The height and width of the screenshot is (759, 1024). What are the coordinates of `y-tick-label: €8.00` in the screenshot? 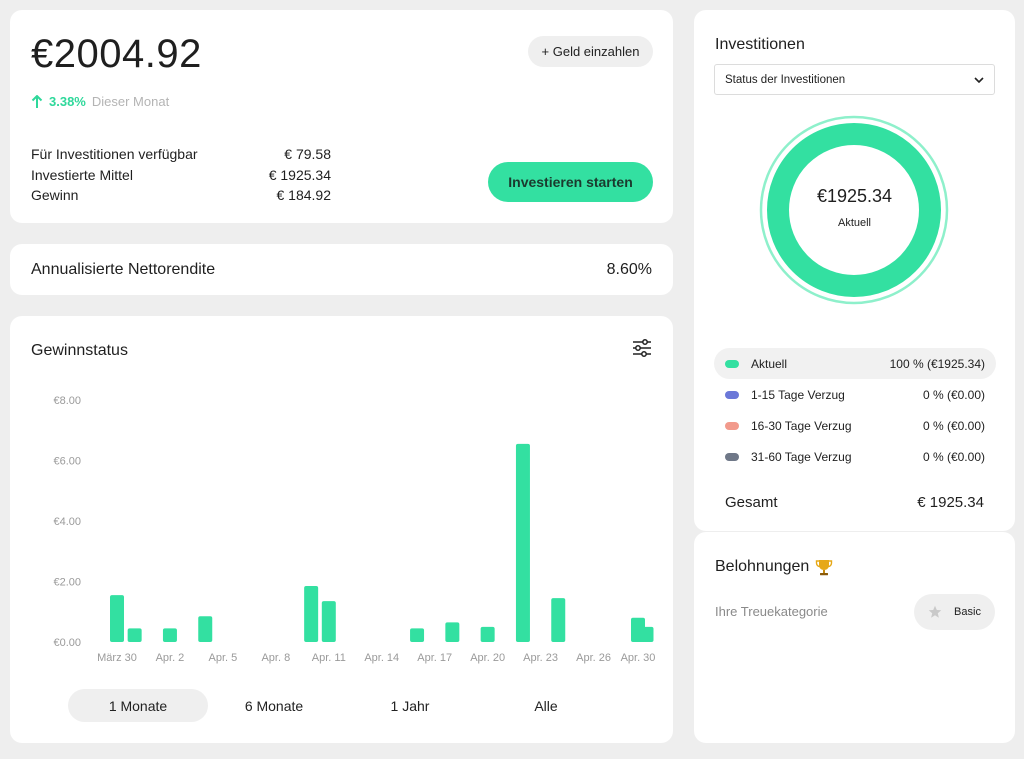 It's located at (67, 401).